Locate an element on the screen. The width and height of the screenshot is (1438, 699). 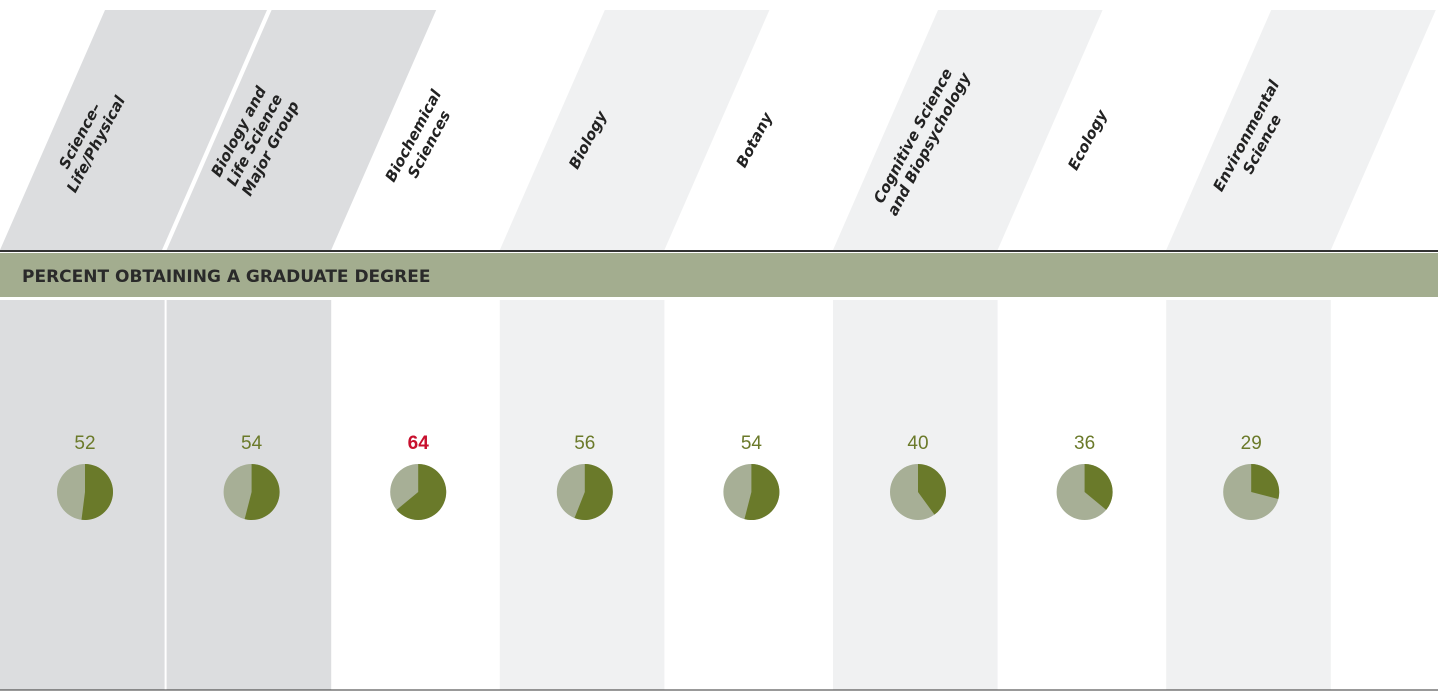
value-label: 52 is located at coordinates (84, 443).